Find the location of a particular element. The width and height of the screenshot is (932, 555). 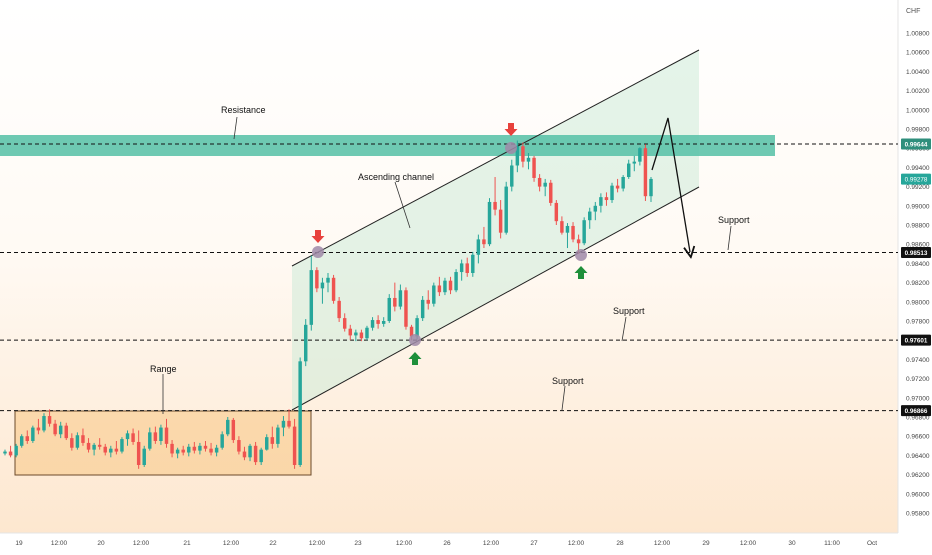

price-tick-label: 0.96600 is located at coordinates (918, 437).